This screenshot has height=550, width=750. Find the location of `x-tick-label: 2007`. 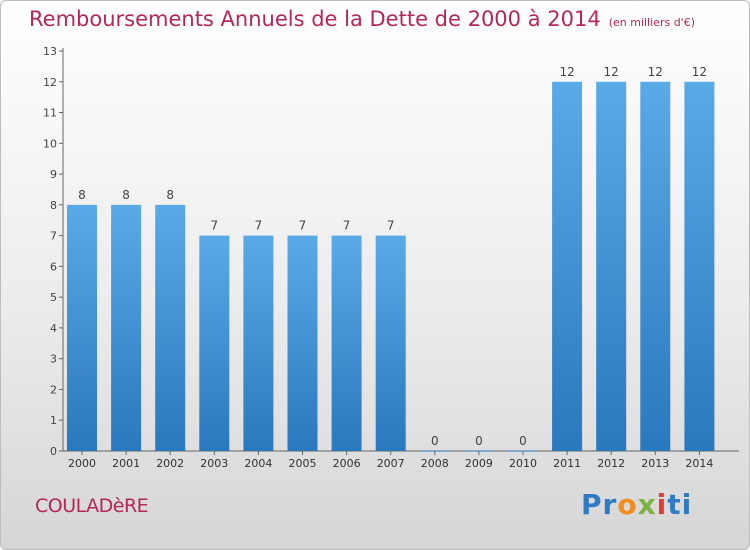

x-tick-label: 2007 is located at coordinates (391, 463).